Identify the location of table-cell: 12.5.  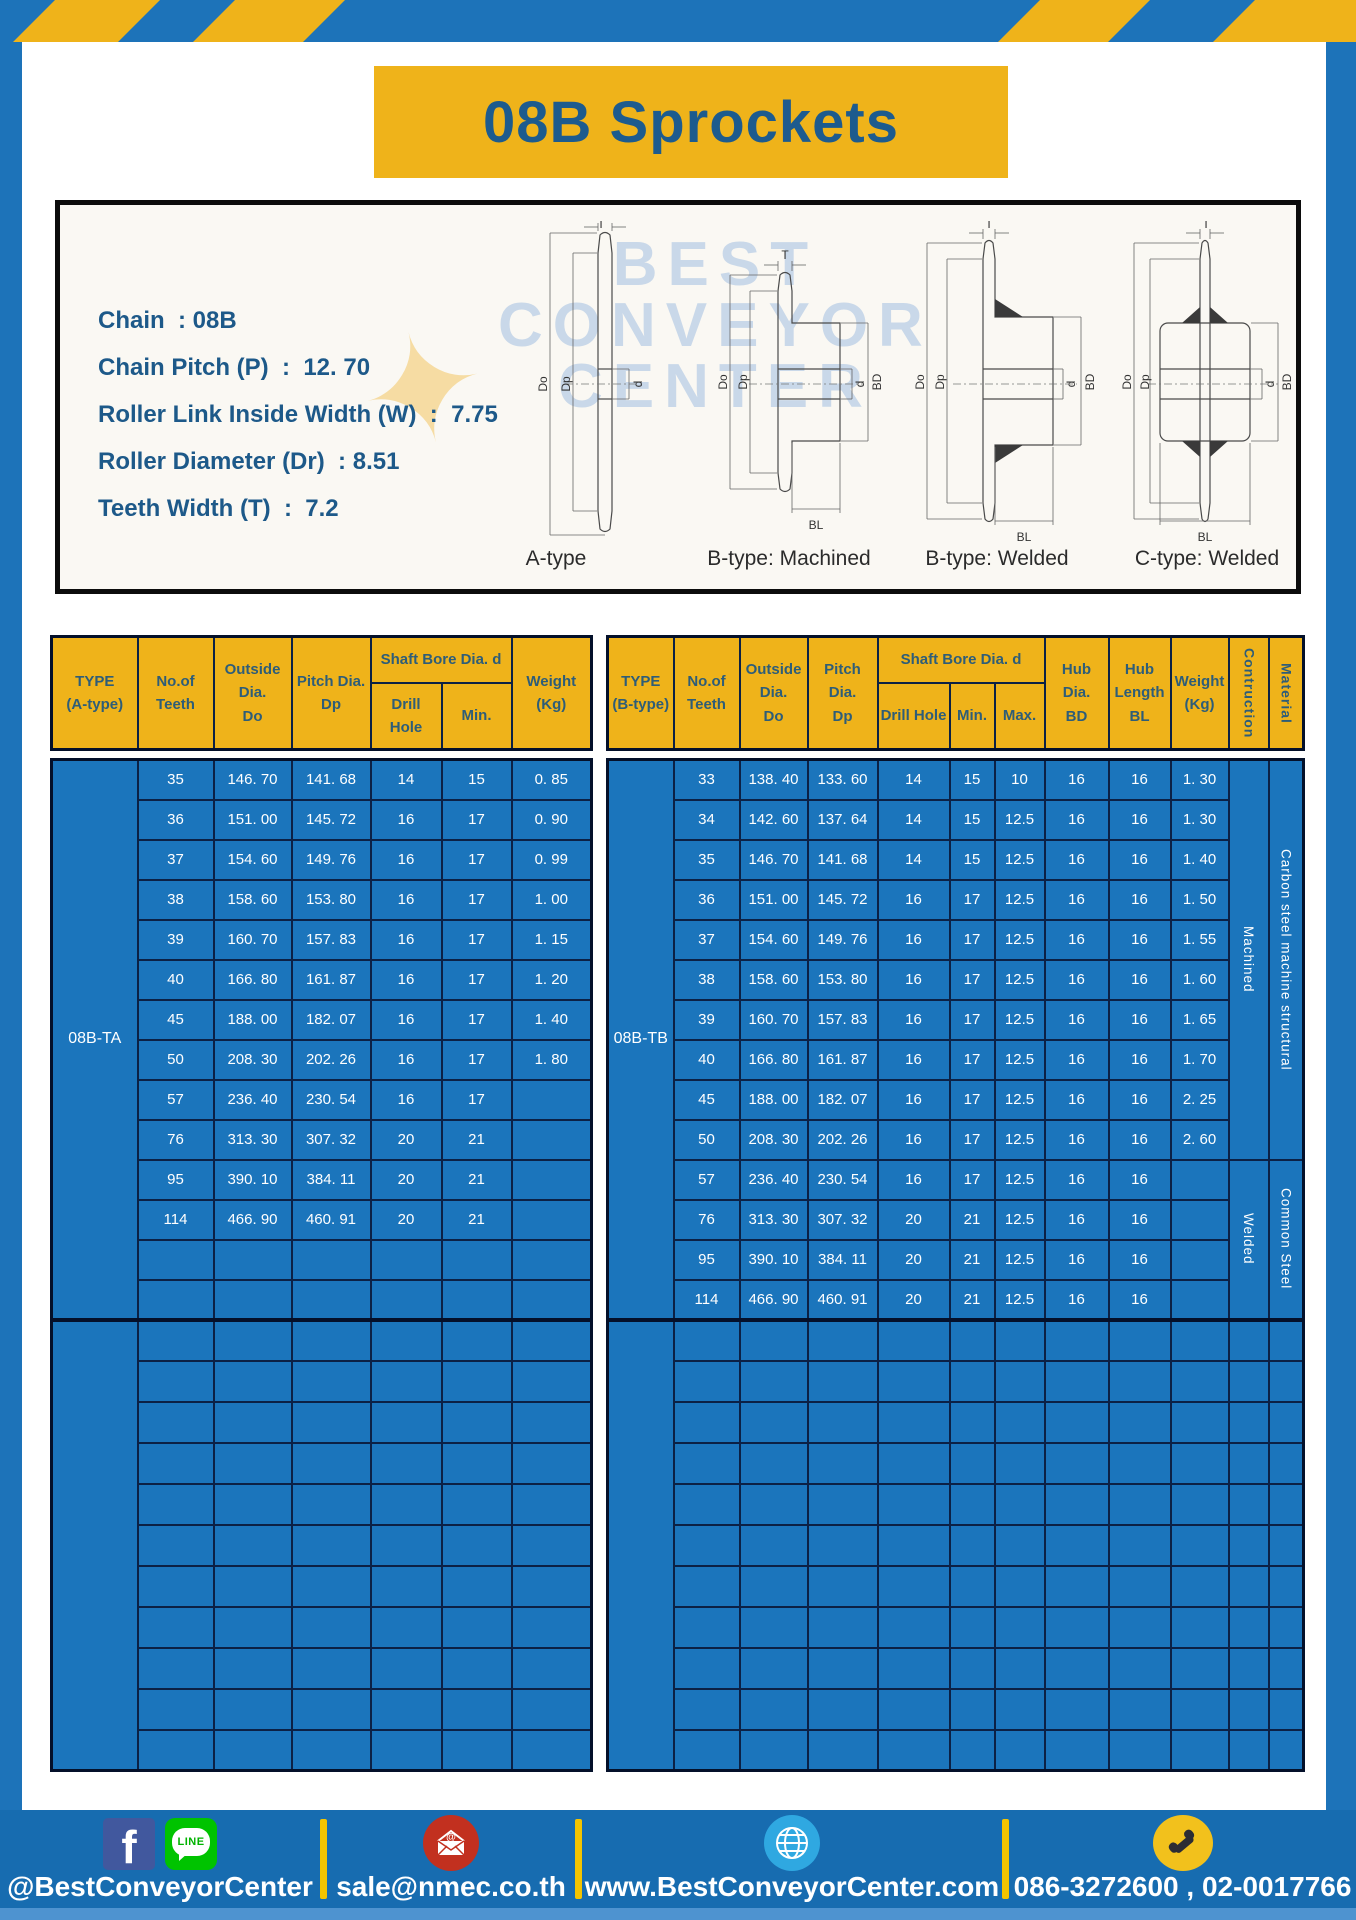
(1019, 1219).